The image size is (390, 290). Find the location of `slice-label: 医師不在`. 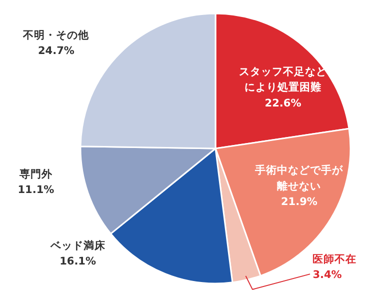

slice-label: 医師不在 is located at coordinates (334, 259).